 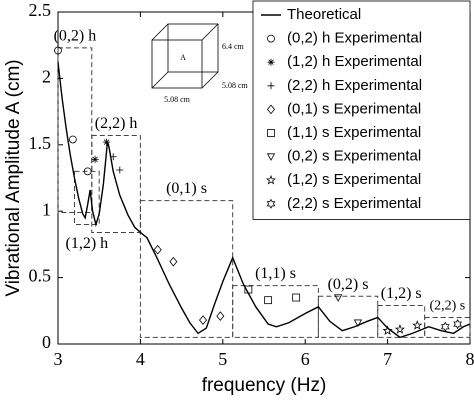 What do you see at coordinates (354, 179) in the screenshot?
I see `legend-label: (1,2) s Experimental` at bounding box center [354, 179].